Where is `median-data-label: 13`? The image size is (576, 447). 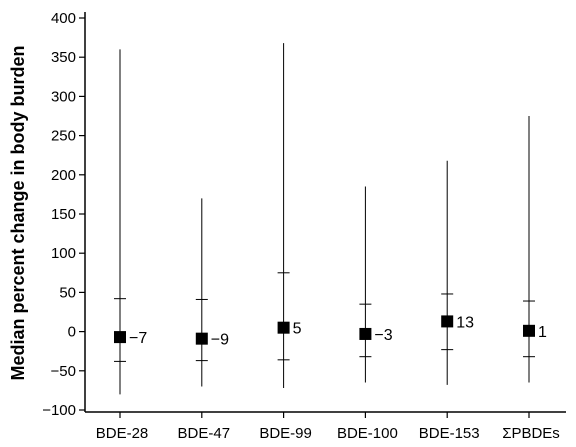
median-data-label: 13 is located at coordinates (465, 322).